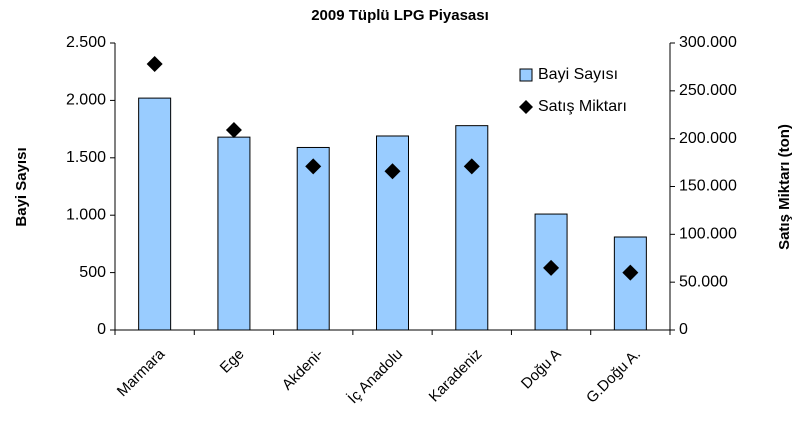  Describe the element at coordinates (708, 234) in the screenshot. I see `y2-tick-label: 100.000` at that location.